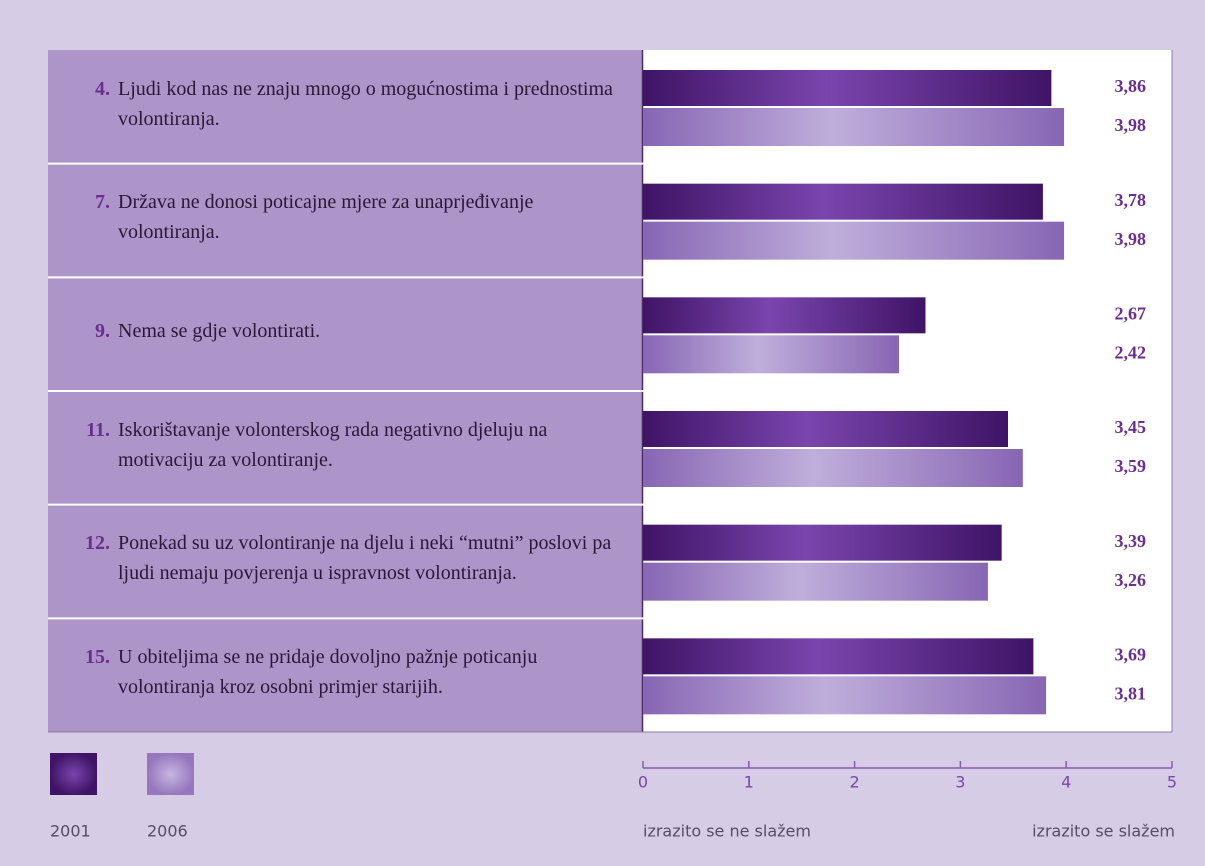  I want to click on value-label: 3,81, so click(1131, 693).